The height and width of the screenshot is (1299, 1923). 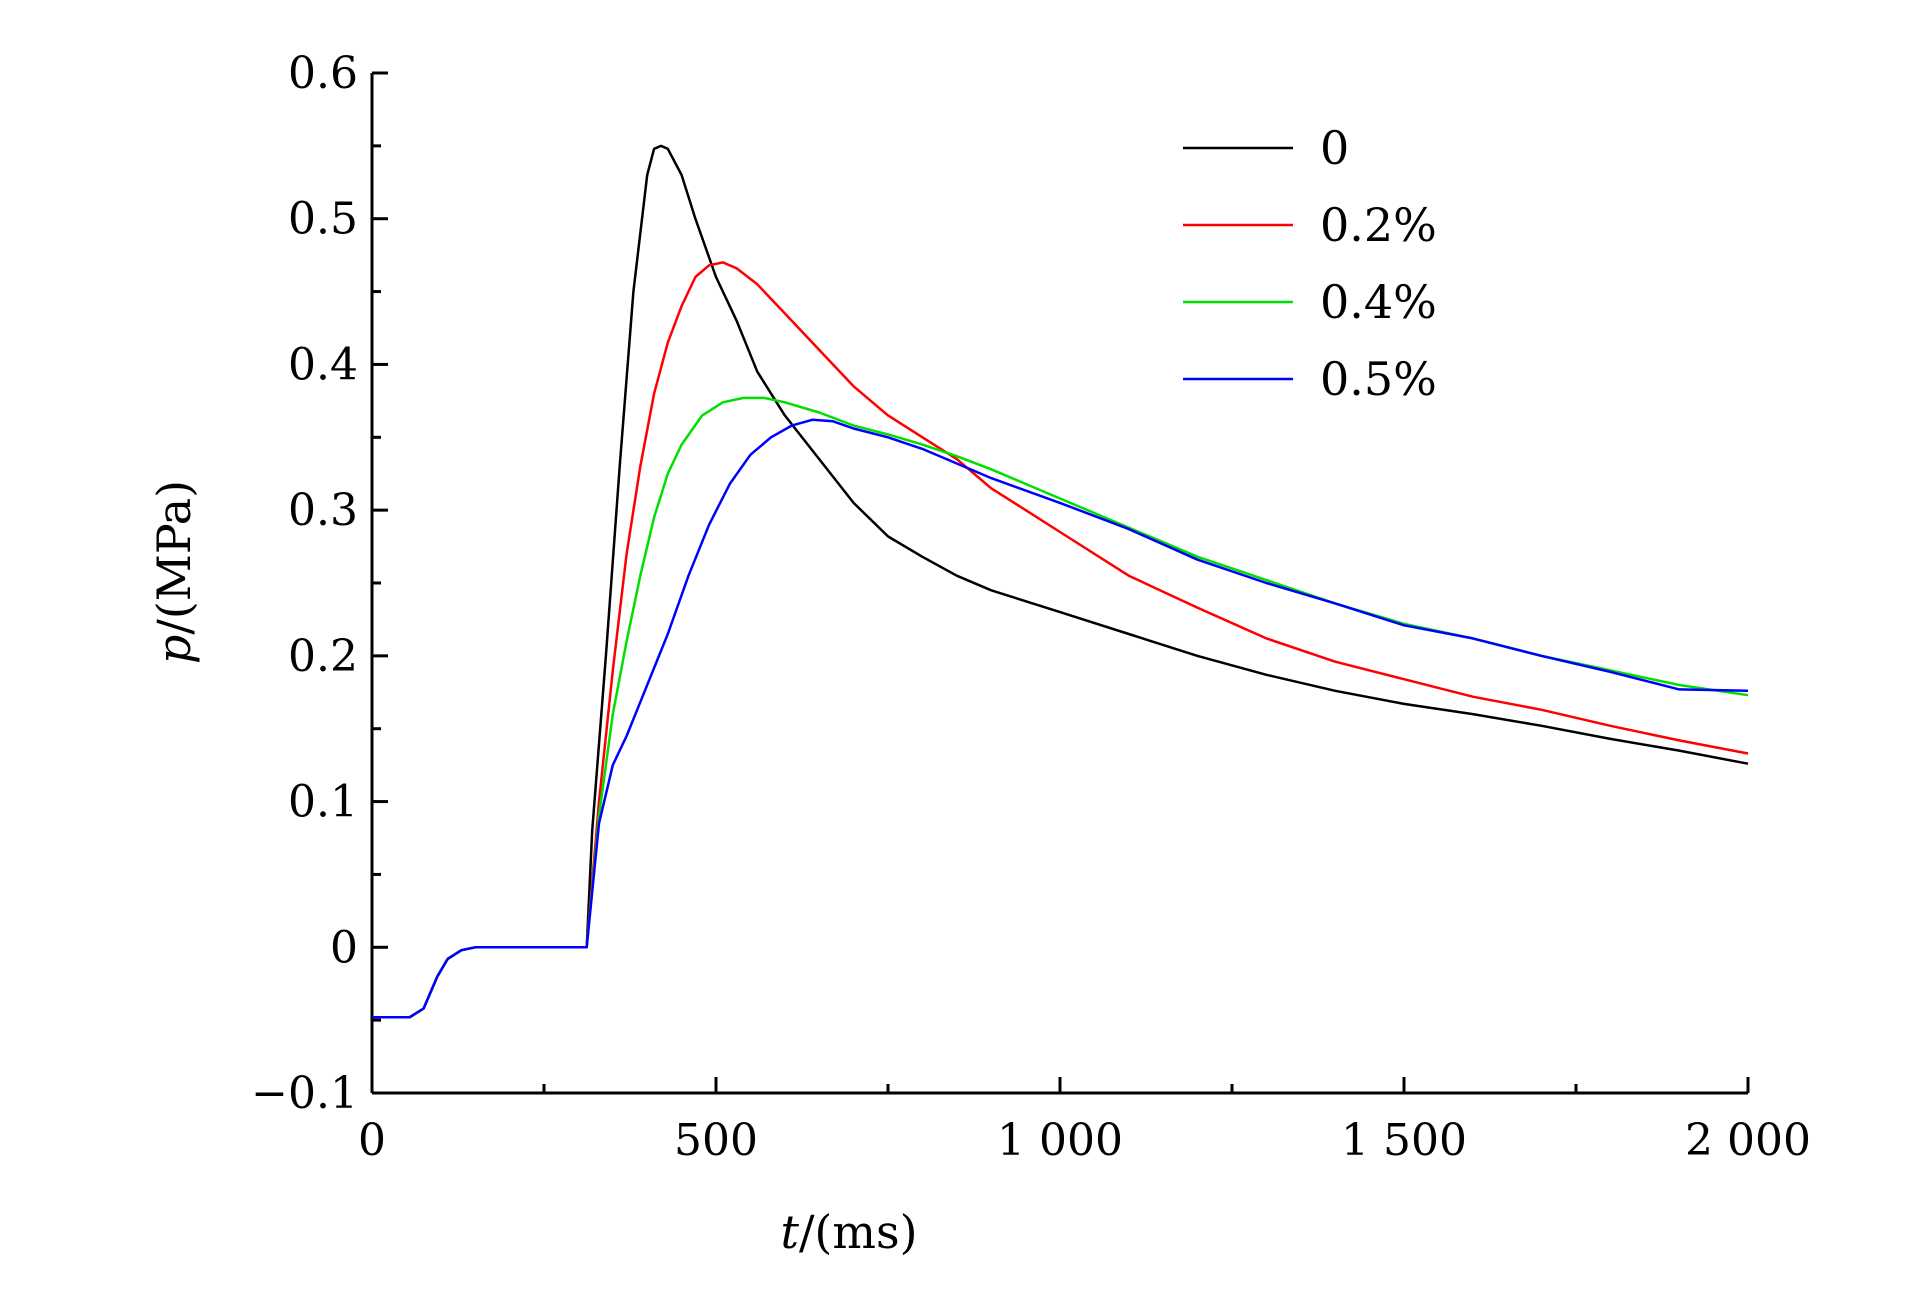 What do you see at coordinates (1310, 263) in the screenshot?
I see `legend: 0 0.2% 0.4% 0.5%` at bounding box center [1310, 263].